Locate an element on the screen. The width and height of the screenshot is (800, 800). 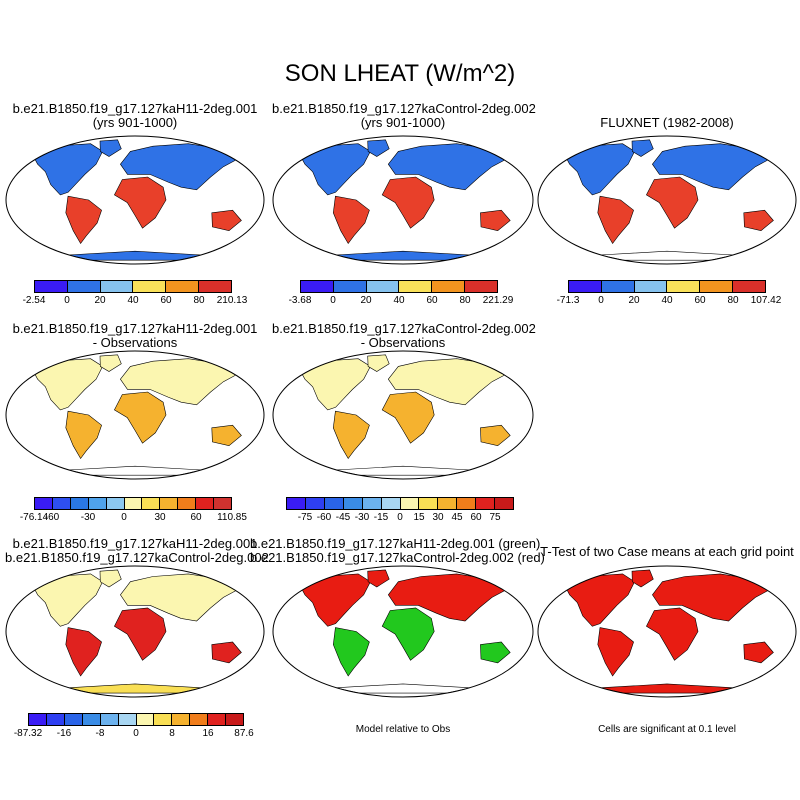
panel-3-title: FLUXNET (1982-2008) is located at coordinates (667, 123).